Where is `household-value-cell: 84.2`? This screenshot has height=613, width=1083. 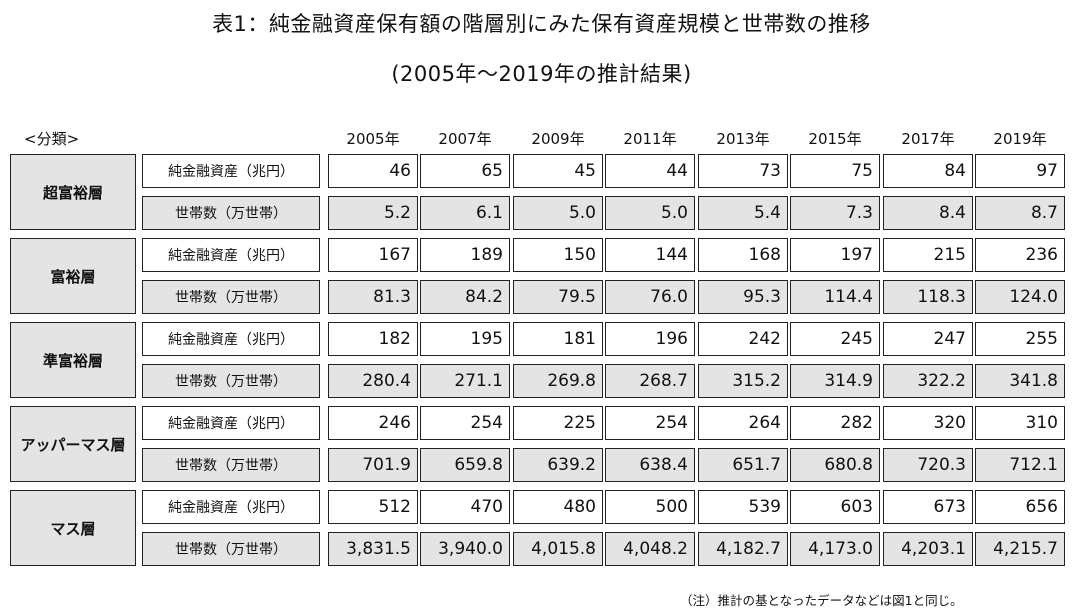 household-value-cell: 84.2 is located at coordinates (465, 297).